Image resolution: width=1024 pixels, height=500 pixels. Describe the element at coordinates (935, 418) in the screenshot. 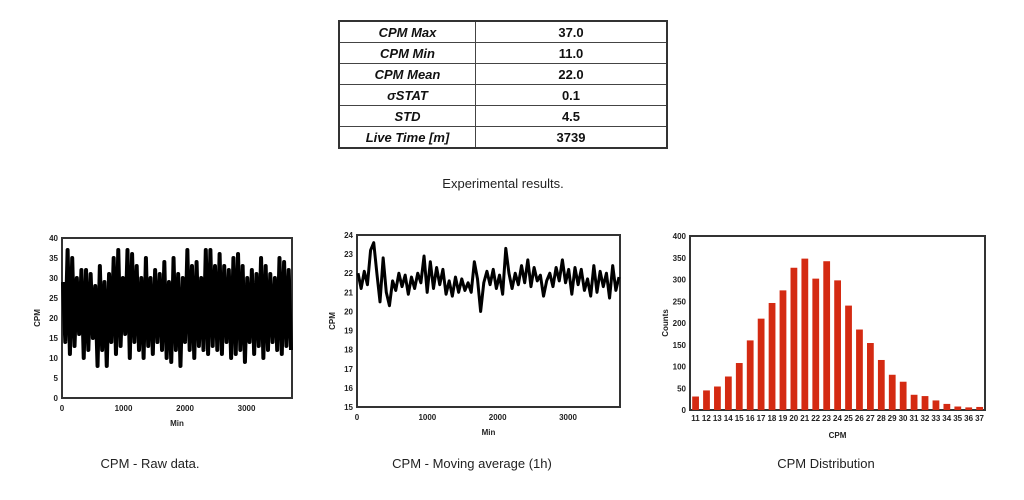

I see `x-tick-label: 33` at that location.